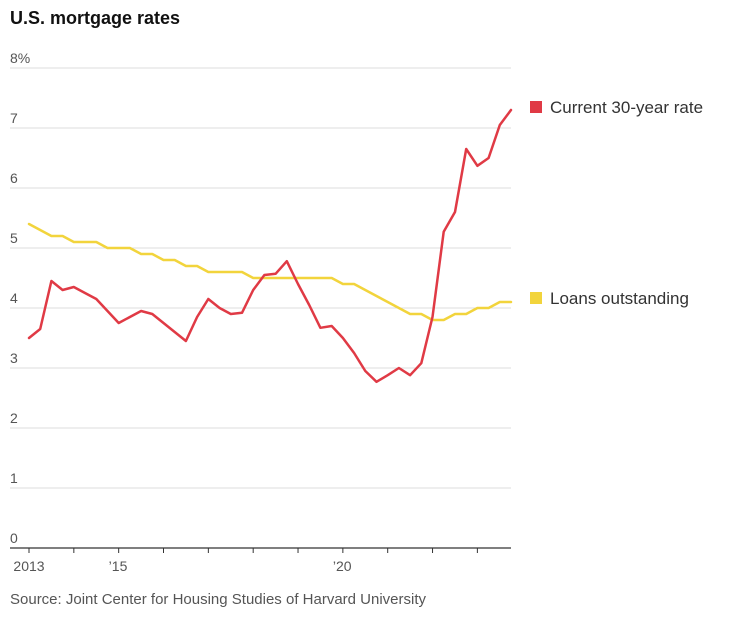 This screenshot has width=748, height=637. What do you see at coordinates (270, 272) in the screenshot?
I see `series-line-loans-outstanding` at bounding box center [270, 272].